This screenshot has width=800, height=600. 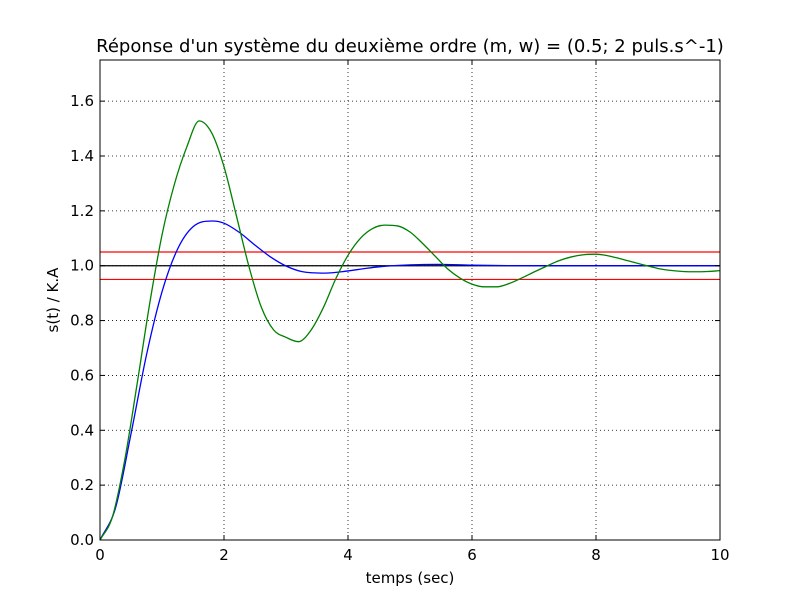 What do you see at coordinates (82, 156) in the screenshot?
I see `y-tick-label: 1.4` at bounding box center [82, 156].